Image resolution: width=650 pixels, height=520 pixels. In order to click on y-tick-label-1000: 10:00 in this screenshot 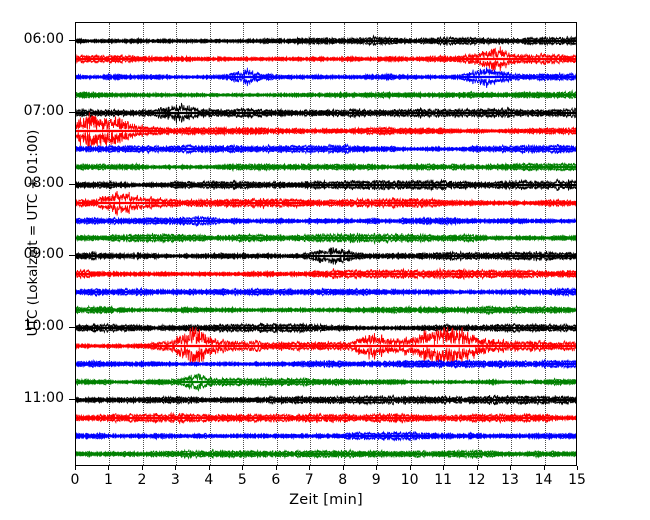, I will do `click(43, 326)`.